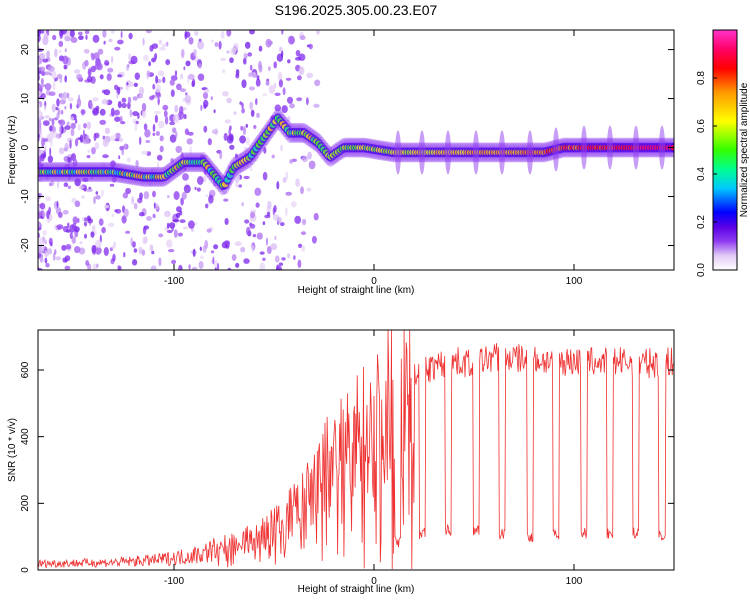  What do you see at coordinates (476, 152) in the screenshot?
I see `spectrogram-streak` at bounding box center [476, 152].